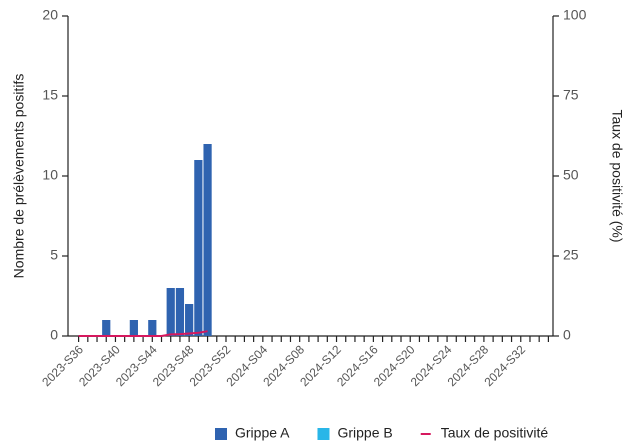 The image size is (636, 443). I want to click on y-tick-label: 15, so click(50, 95).